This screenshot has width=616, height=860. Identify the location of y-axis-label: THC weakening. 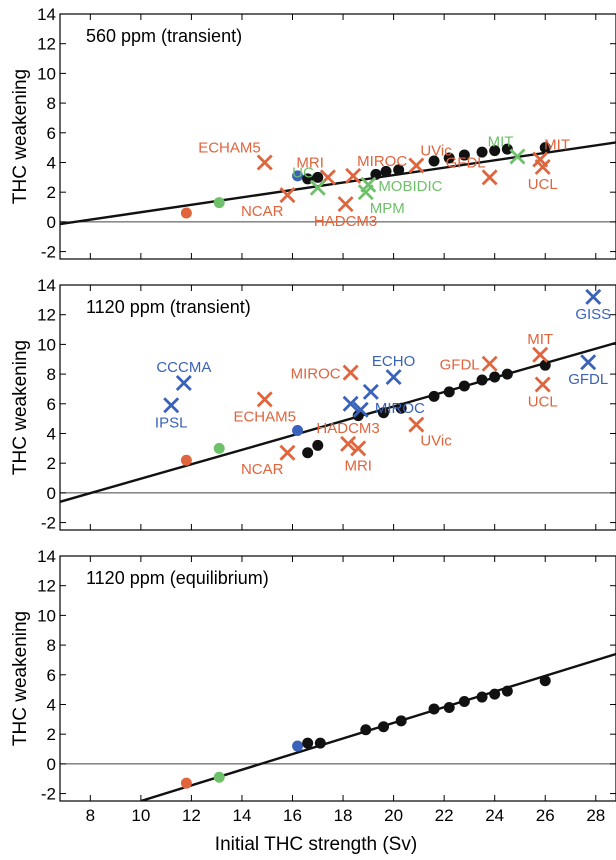
(20, 407).